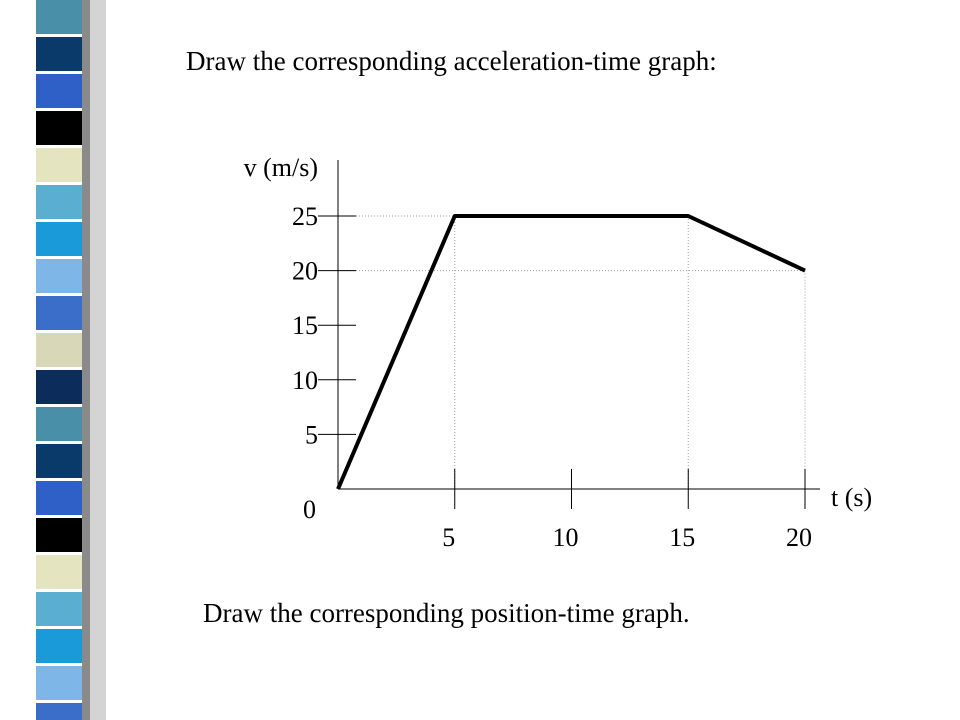  What do you see at coordinates (305, 325) in the screenshot?
I see `y-tick-label: 15` at bounding box center [305, 325].